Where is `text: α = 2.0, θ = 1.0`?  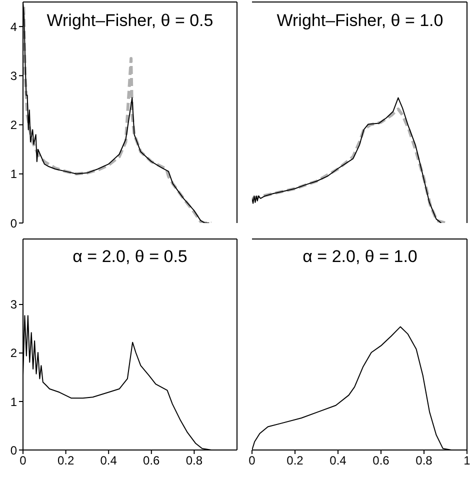 text: α = 2.0, θ = 1.0 is located at coordinates (360, 256).